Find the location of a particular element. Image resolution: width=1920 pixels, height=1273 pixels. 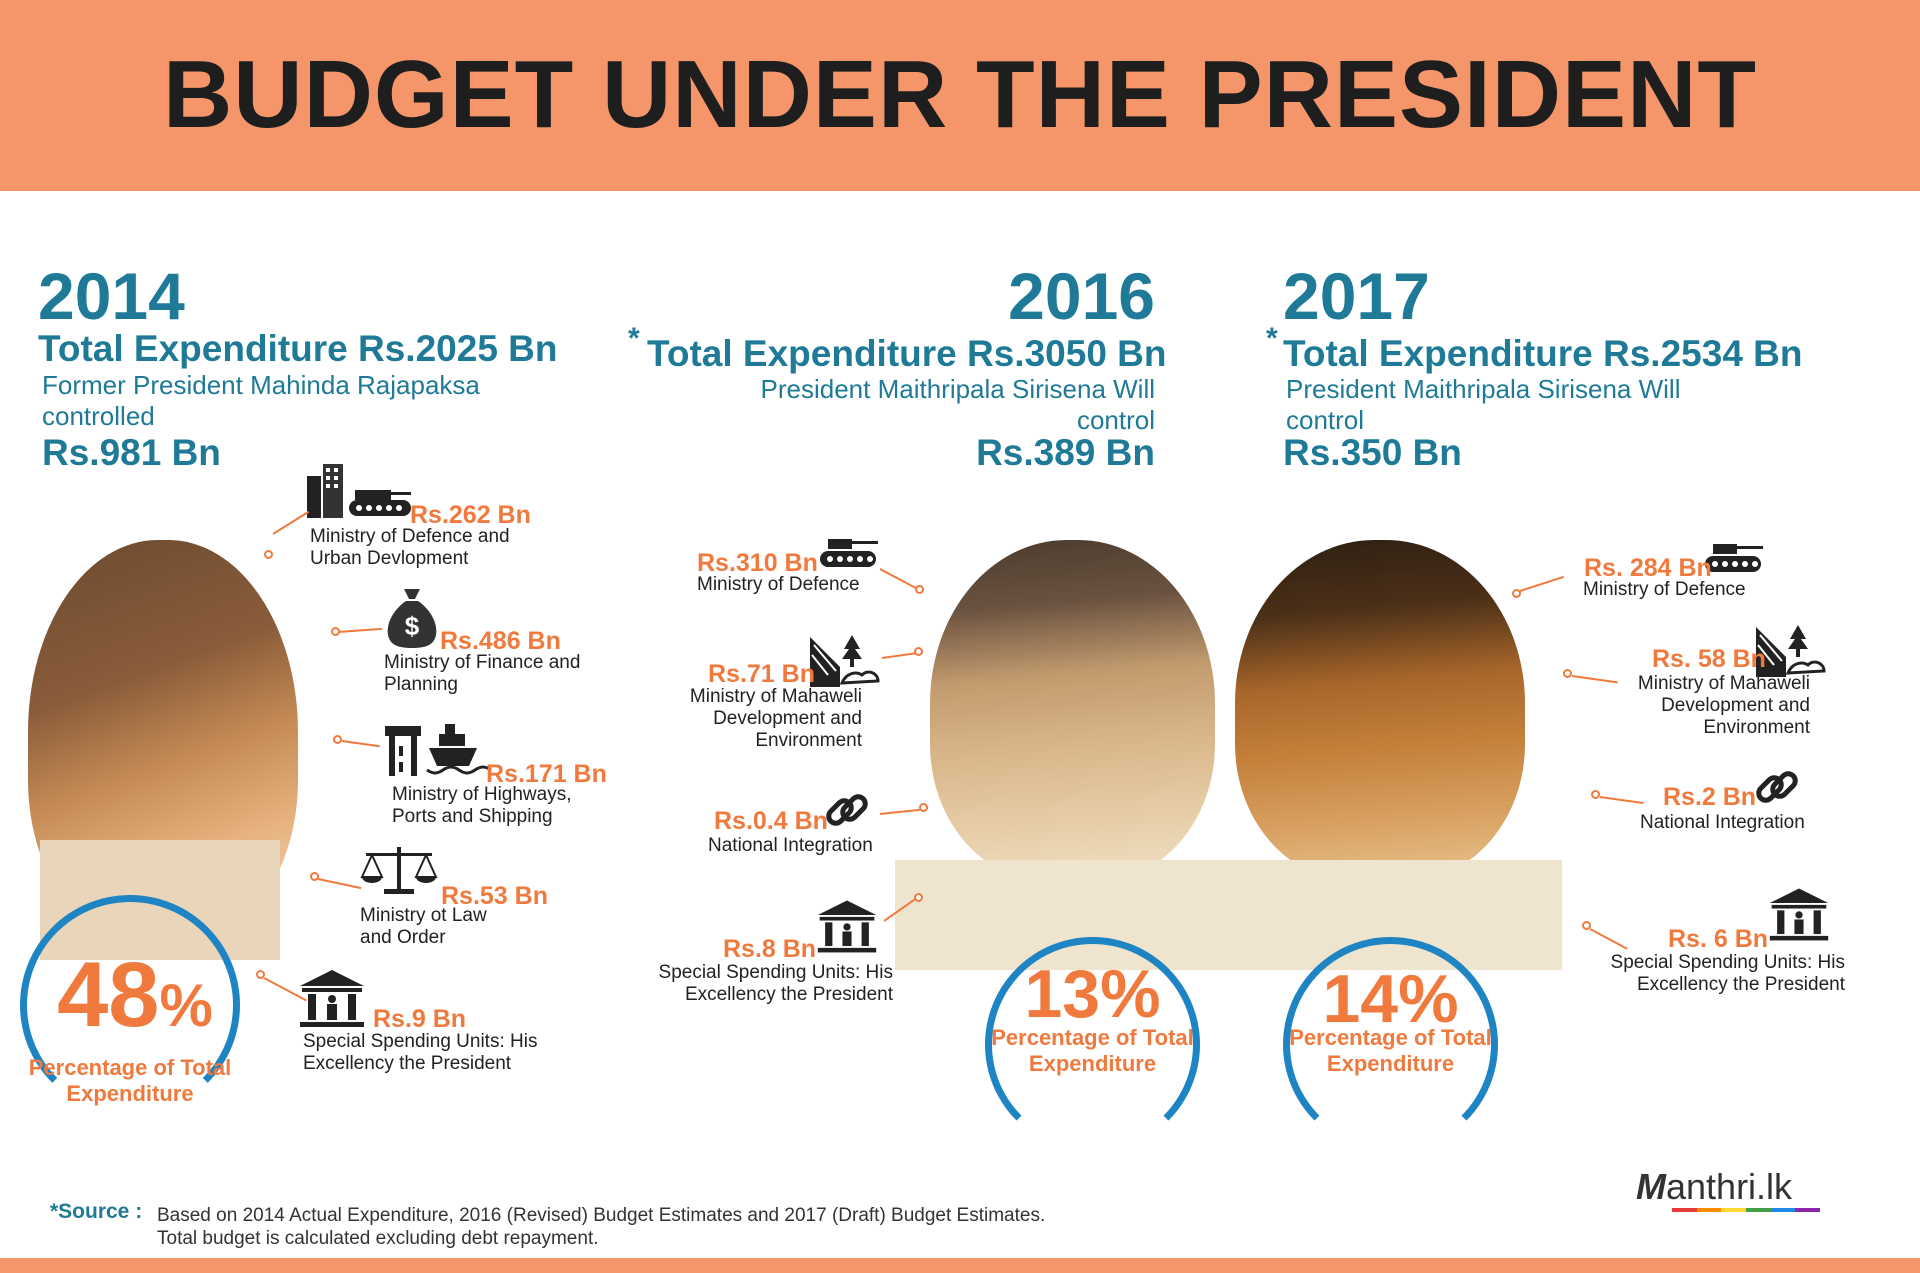

money-bag-icon: $ is located at coordinates (412, 619).